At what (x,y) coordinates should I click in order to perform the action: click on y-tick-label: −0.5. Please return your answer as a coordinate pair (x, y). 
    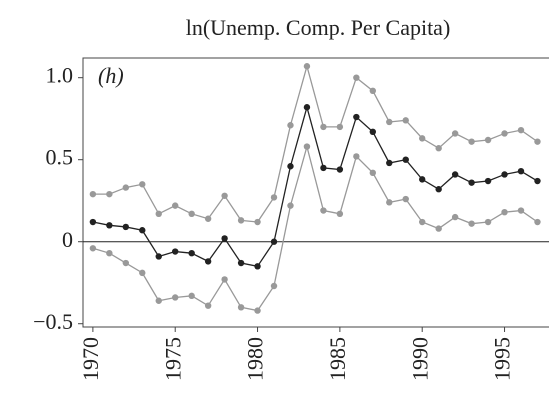
    Looking at the image, I should click on (53, 321).